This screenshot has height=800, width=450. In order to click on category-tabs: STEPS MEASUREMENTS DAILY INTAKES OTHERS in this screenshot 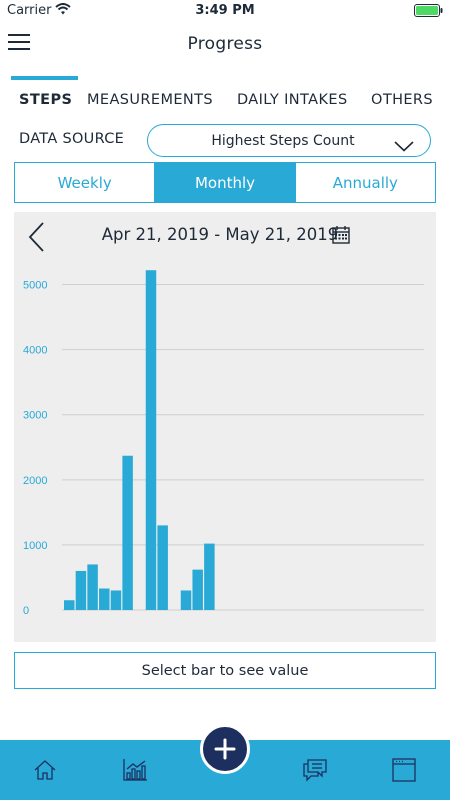, I will do `click(225, 103)`.